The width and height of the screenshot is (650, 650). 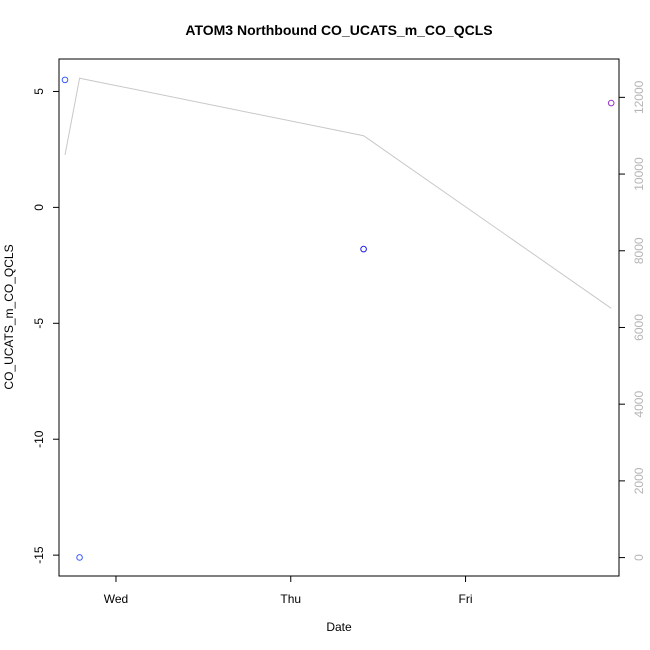 What do you see at coordinates (639, 97) in the screenshot?
I see `y2-tick-label: 12000` at bounding box center [639, 97].